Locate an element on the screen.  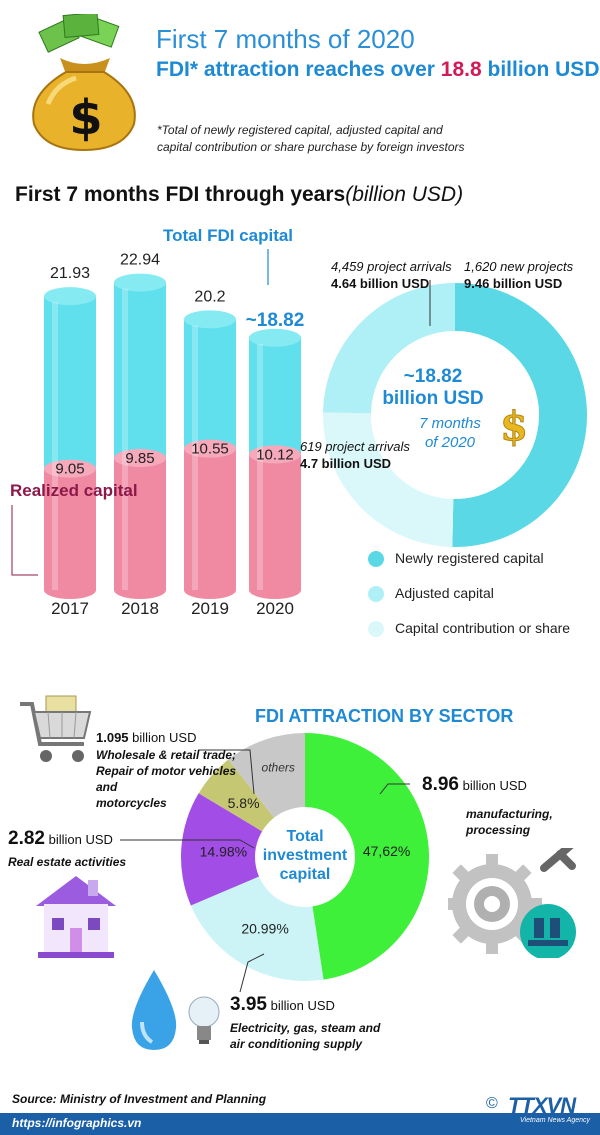
electricity-value: 3.95 is located at coordinates (248, 1004).